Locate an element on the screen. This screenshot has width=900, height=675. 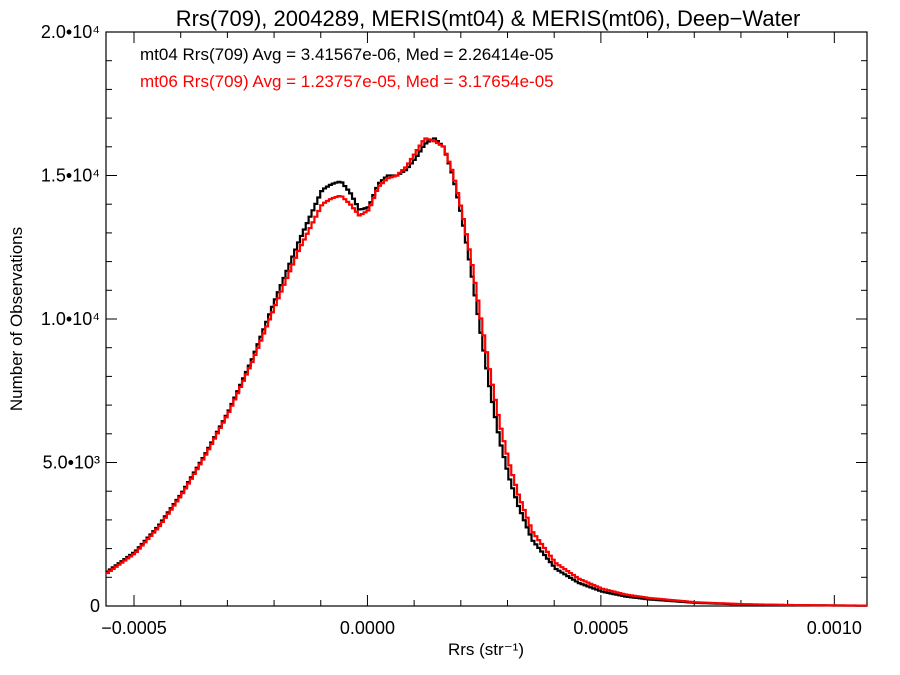
y-tick-label: 5.0•10³ is located at coordinates (71, 463).